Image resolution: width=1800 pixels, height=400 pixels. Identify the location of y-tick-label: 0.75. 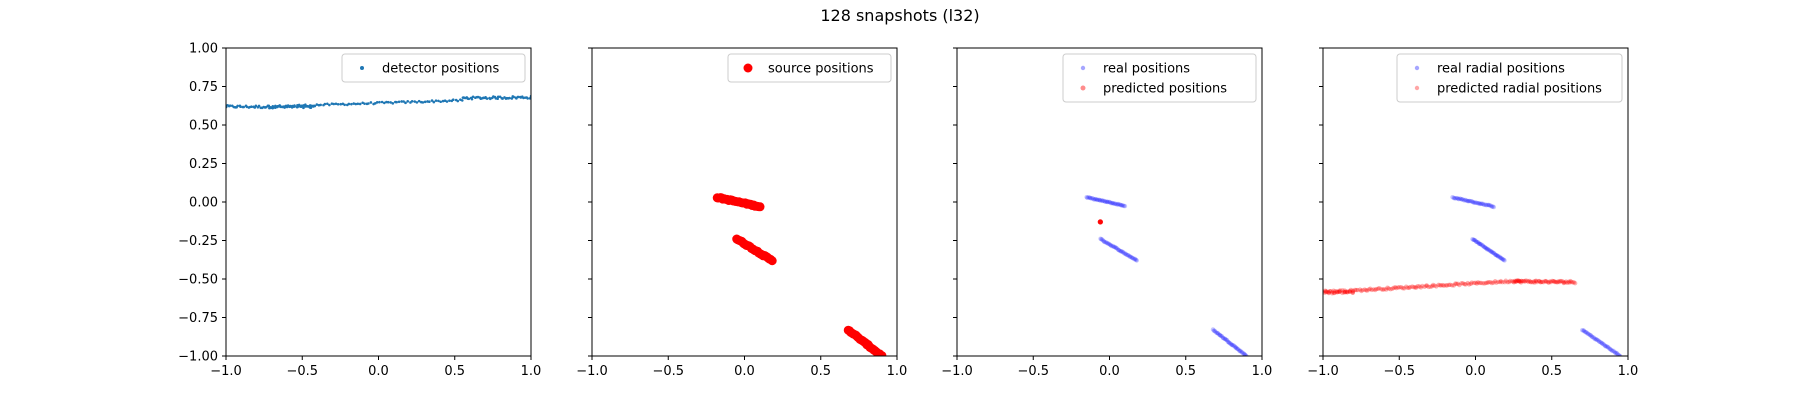
(203, 87).